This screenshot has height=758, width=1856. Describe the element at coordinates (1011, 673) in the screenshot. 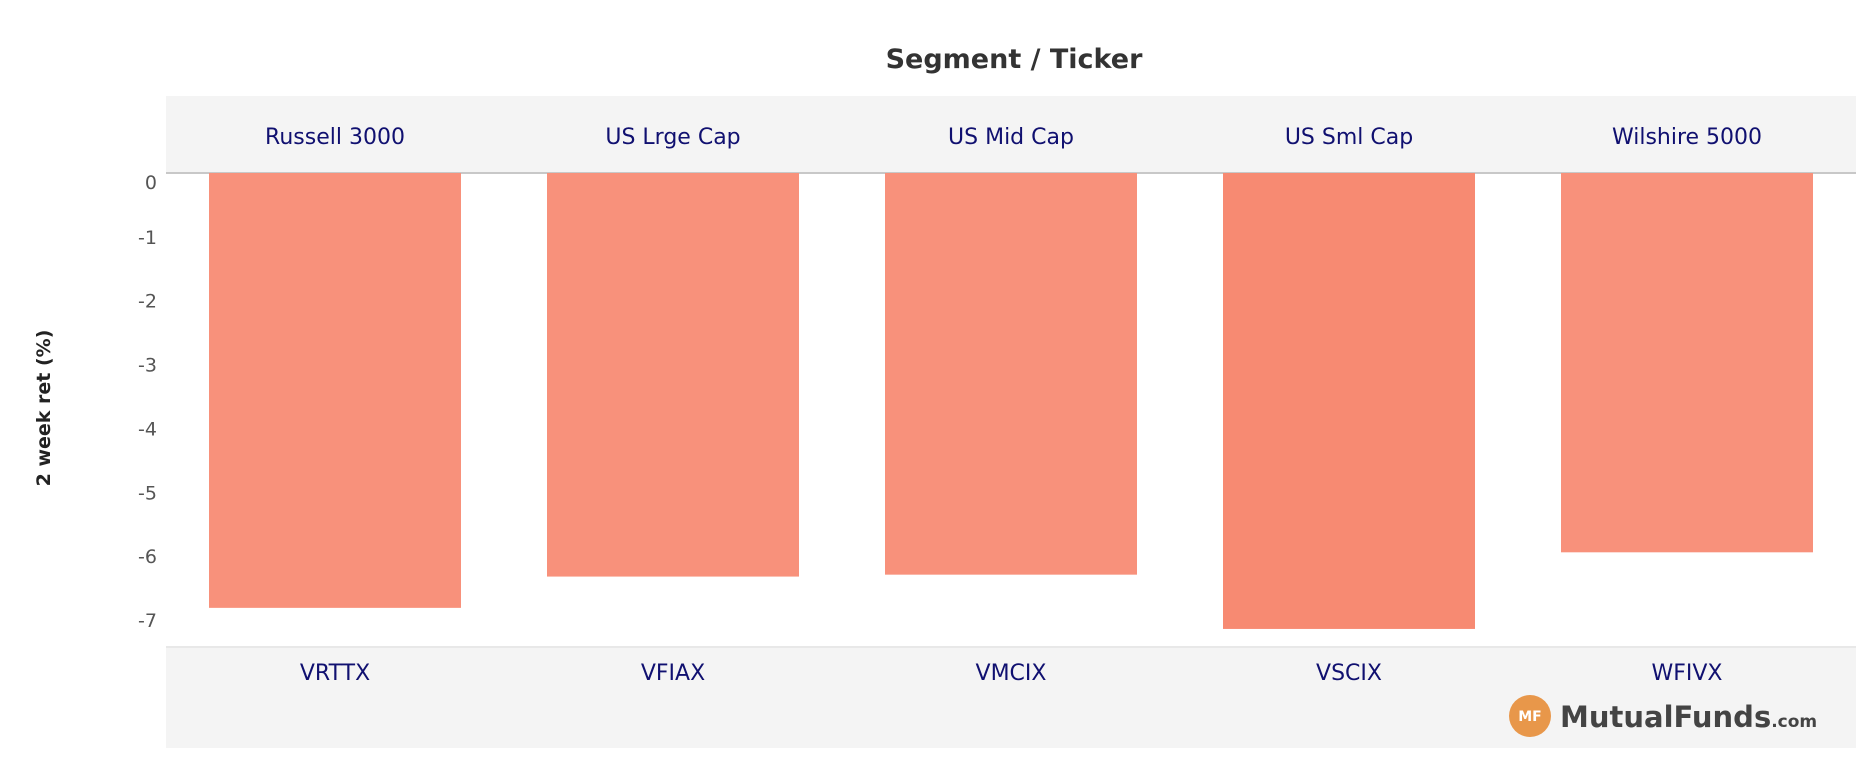

I see `ticker-label: VMCIX` at that location.